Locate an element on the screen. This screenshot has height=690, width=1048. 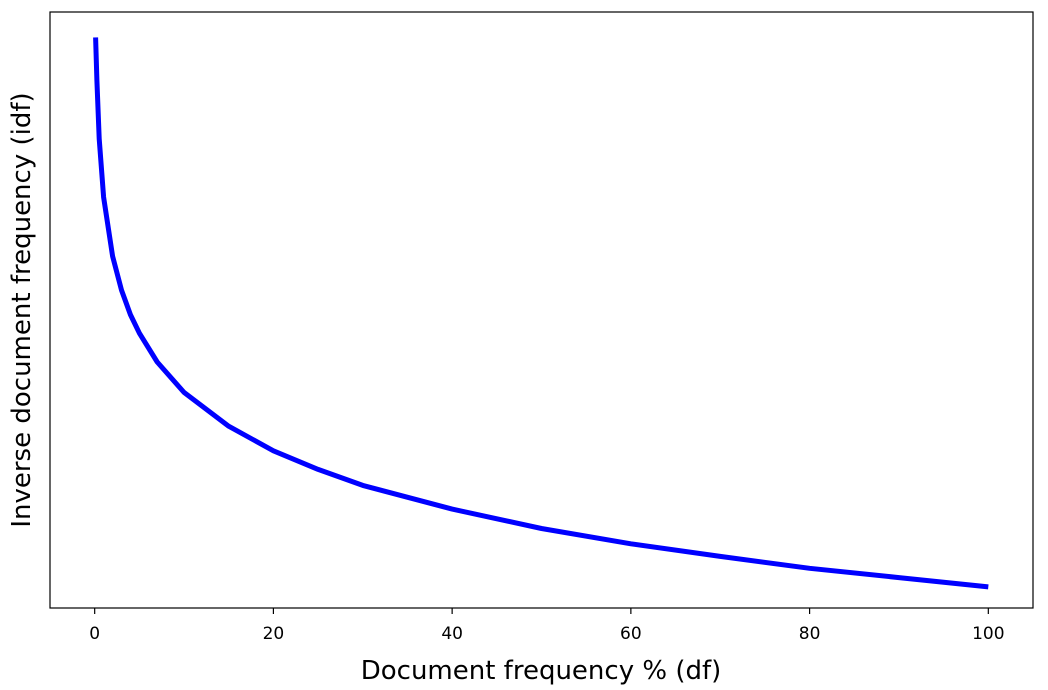
x-tick-label: 100 is located at coordinates (988, 634).